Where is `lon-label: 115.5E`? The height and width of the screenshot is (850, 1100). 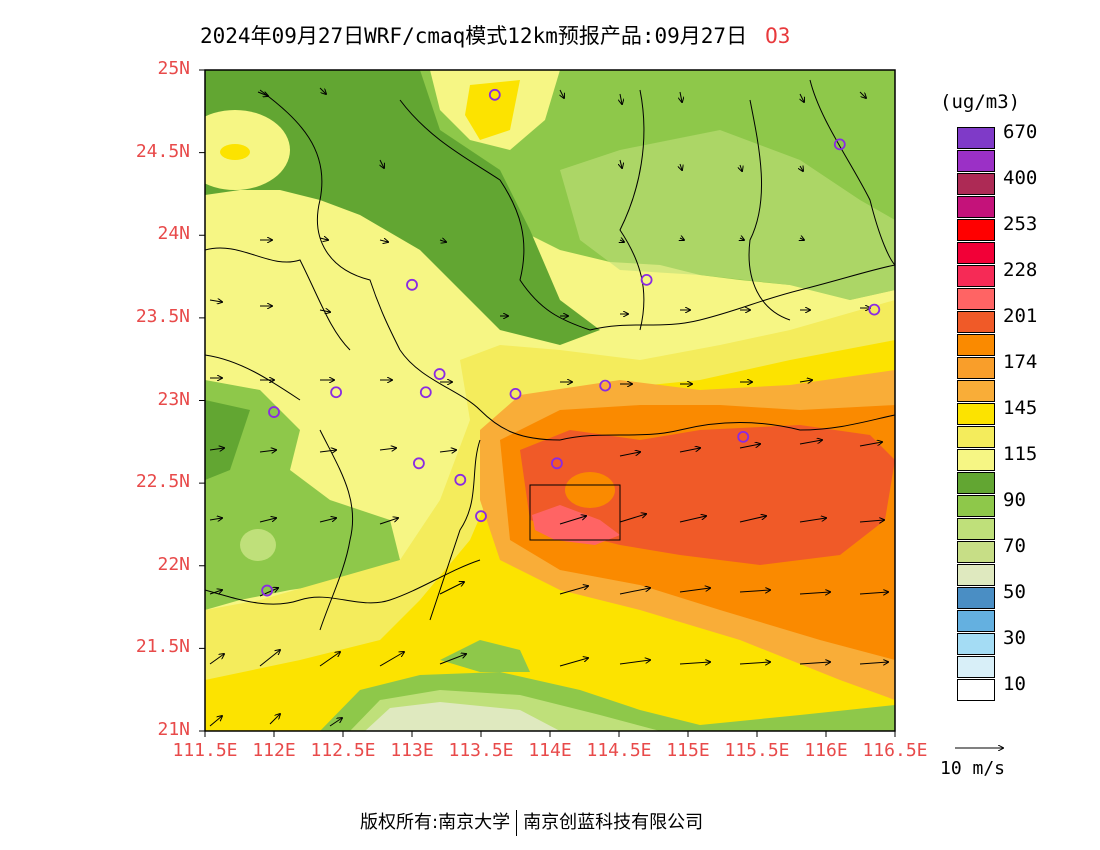 lon-label: 115.5E is located at coordinates (757, 750).